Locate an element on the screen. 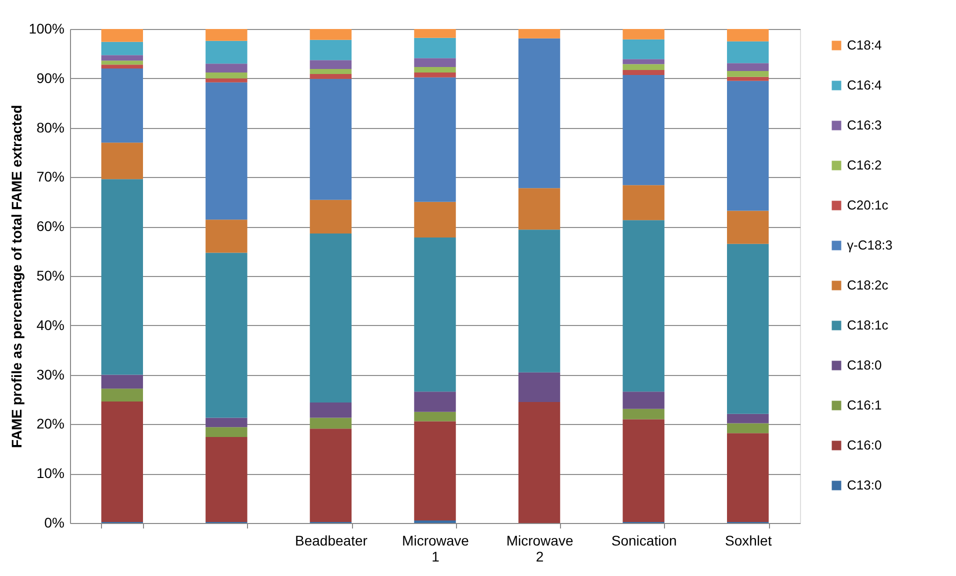 The image size is (956, 576). legend-label: C18:1c is located at coordinates (868, 325).